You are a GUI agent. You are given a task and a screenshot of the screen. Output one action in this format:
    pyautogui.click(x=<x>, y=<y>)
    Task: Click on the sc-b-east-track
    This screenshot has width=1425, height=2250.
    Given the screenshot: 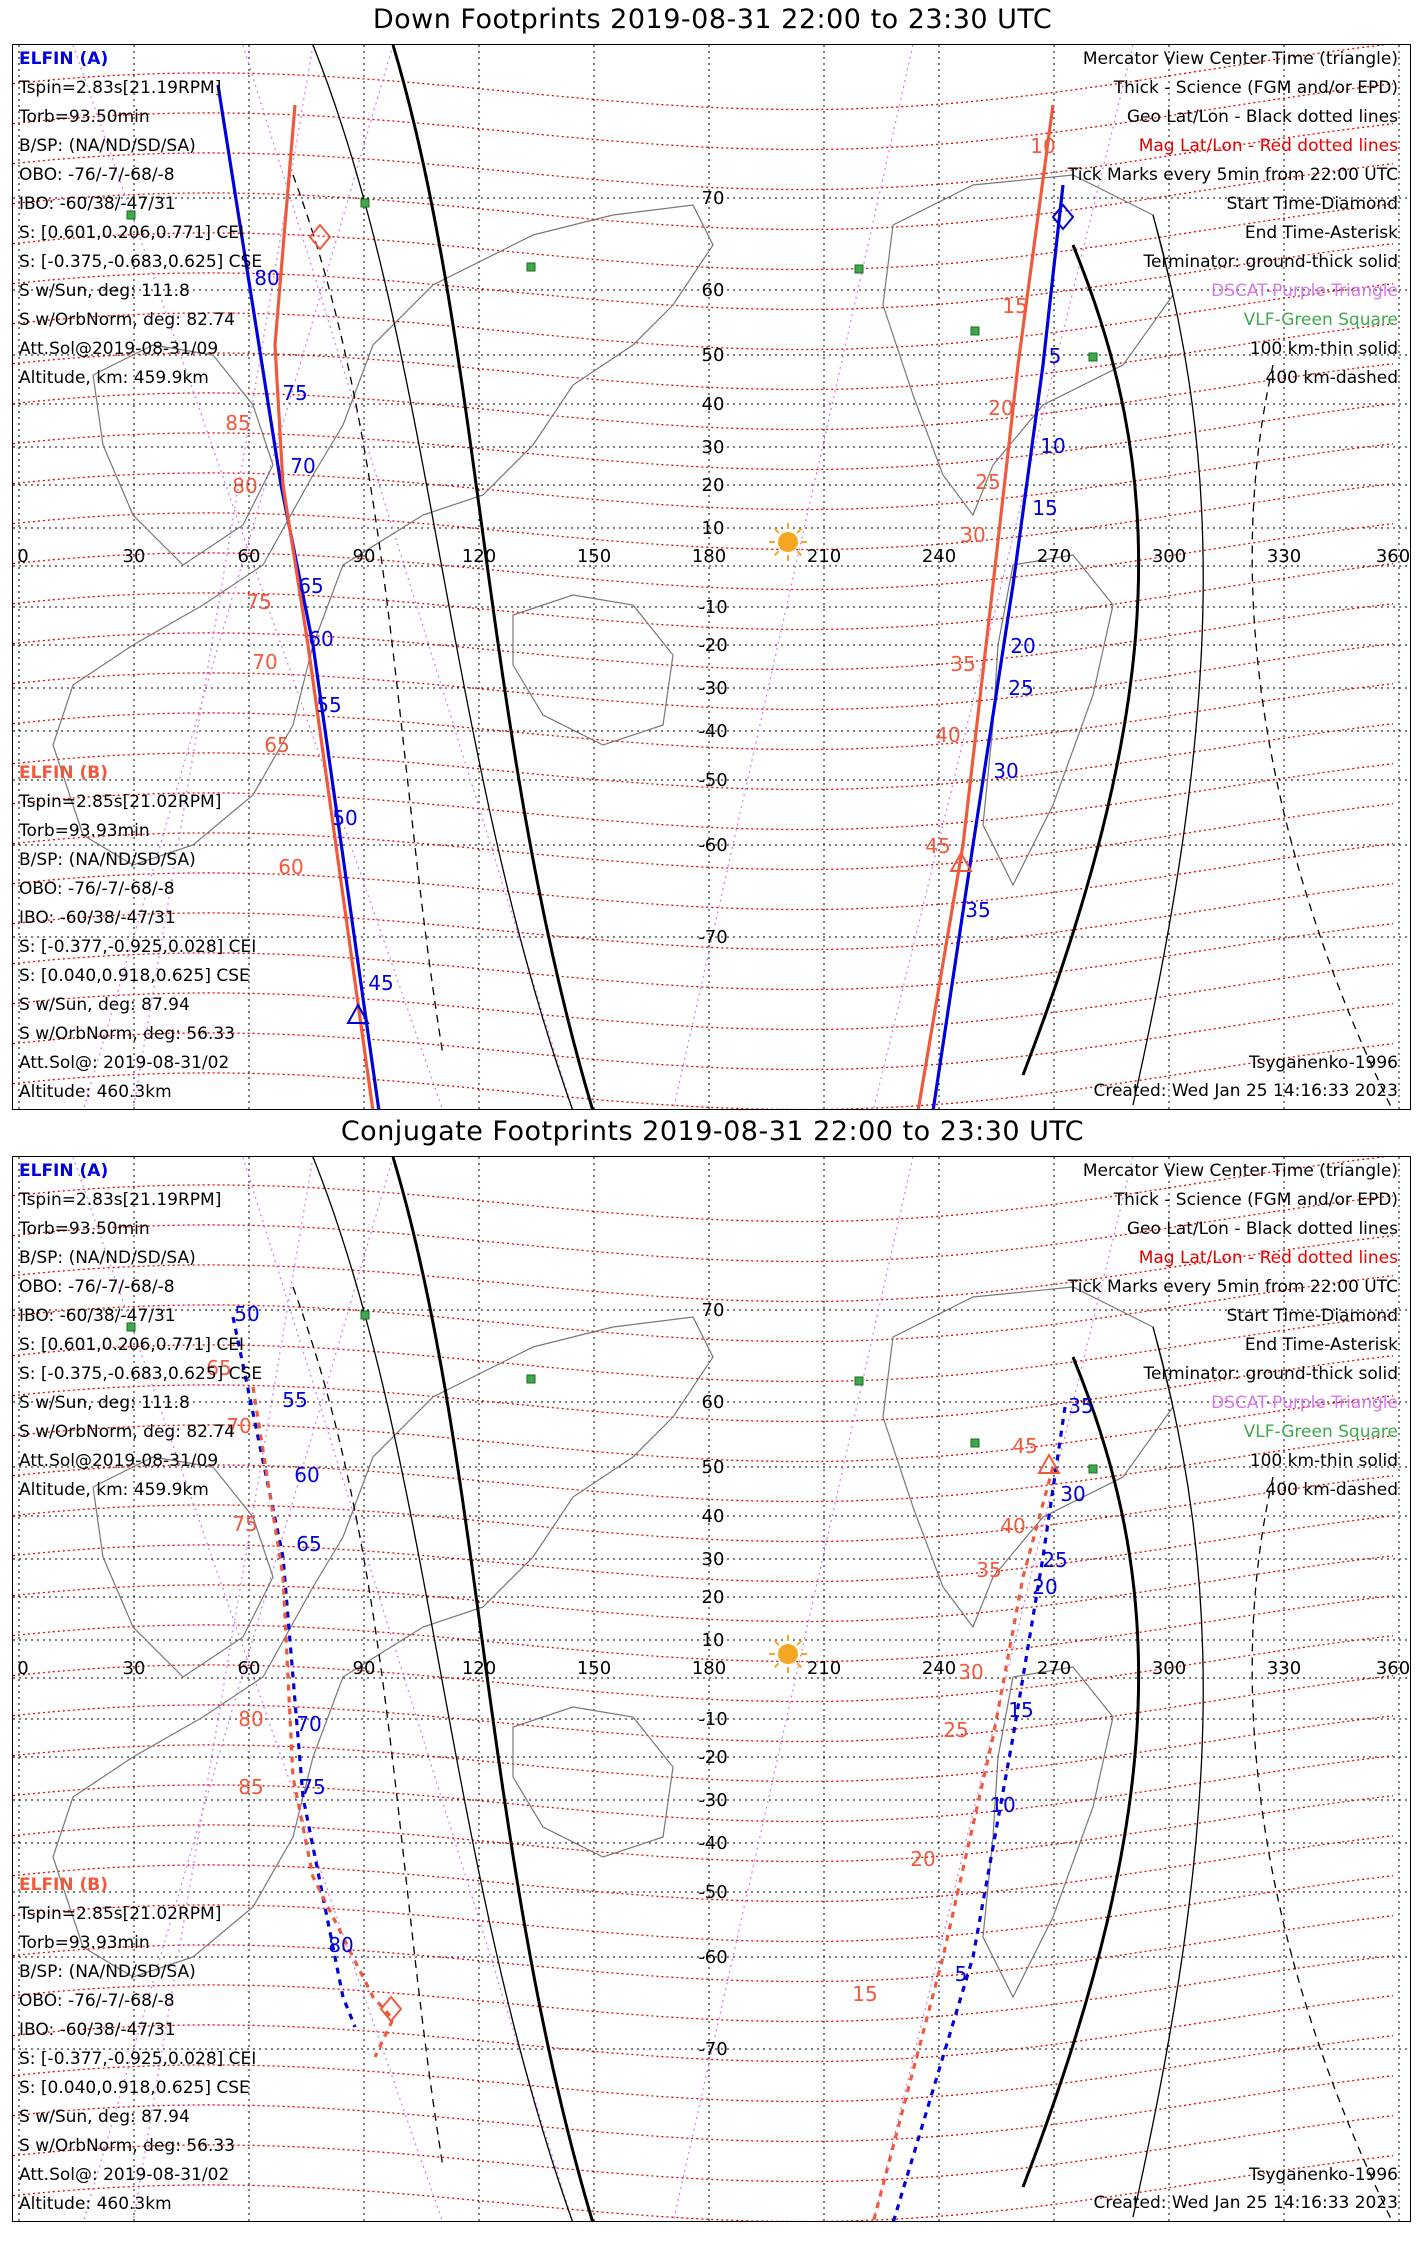 What is the action you would take?
    pyautogui.click(x=985, y=606)
    